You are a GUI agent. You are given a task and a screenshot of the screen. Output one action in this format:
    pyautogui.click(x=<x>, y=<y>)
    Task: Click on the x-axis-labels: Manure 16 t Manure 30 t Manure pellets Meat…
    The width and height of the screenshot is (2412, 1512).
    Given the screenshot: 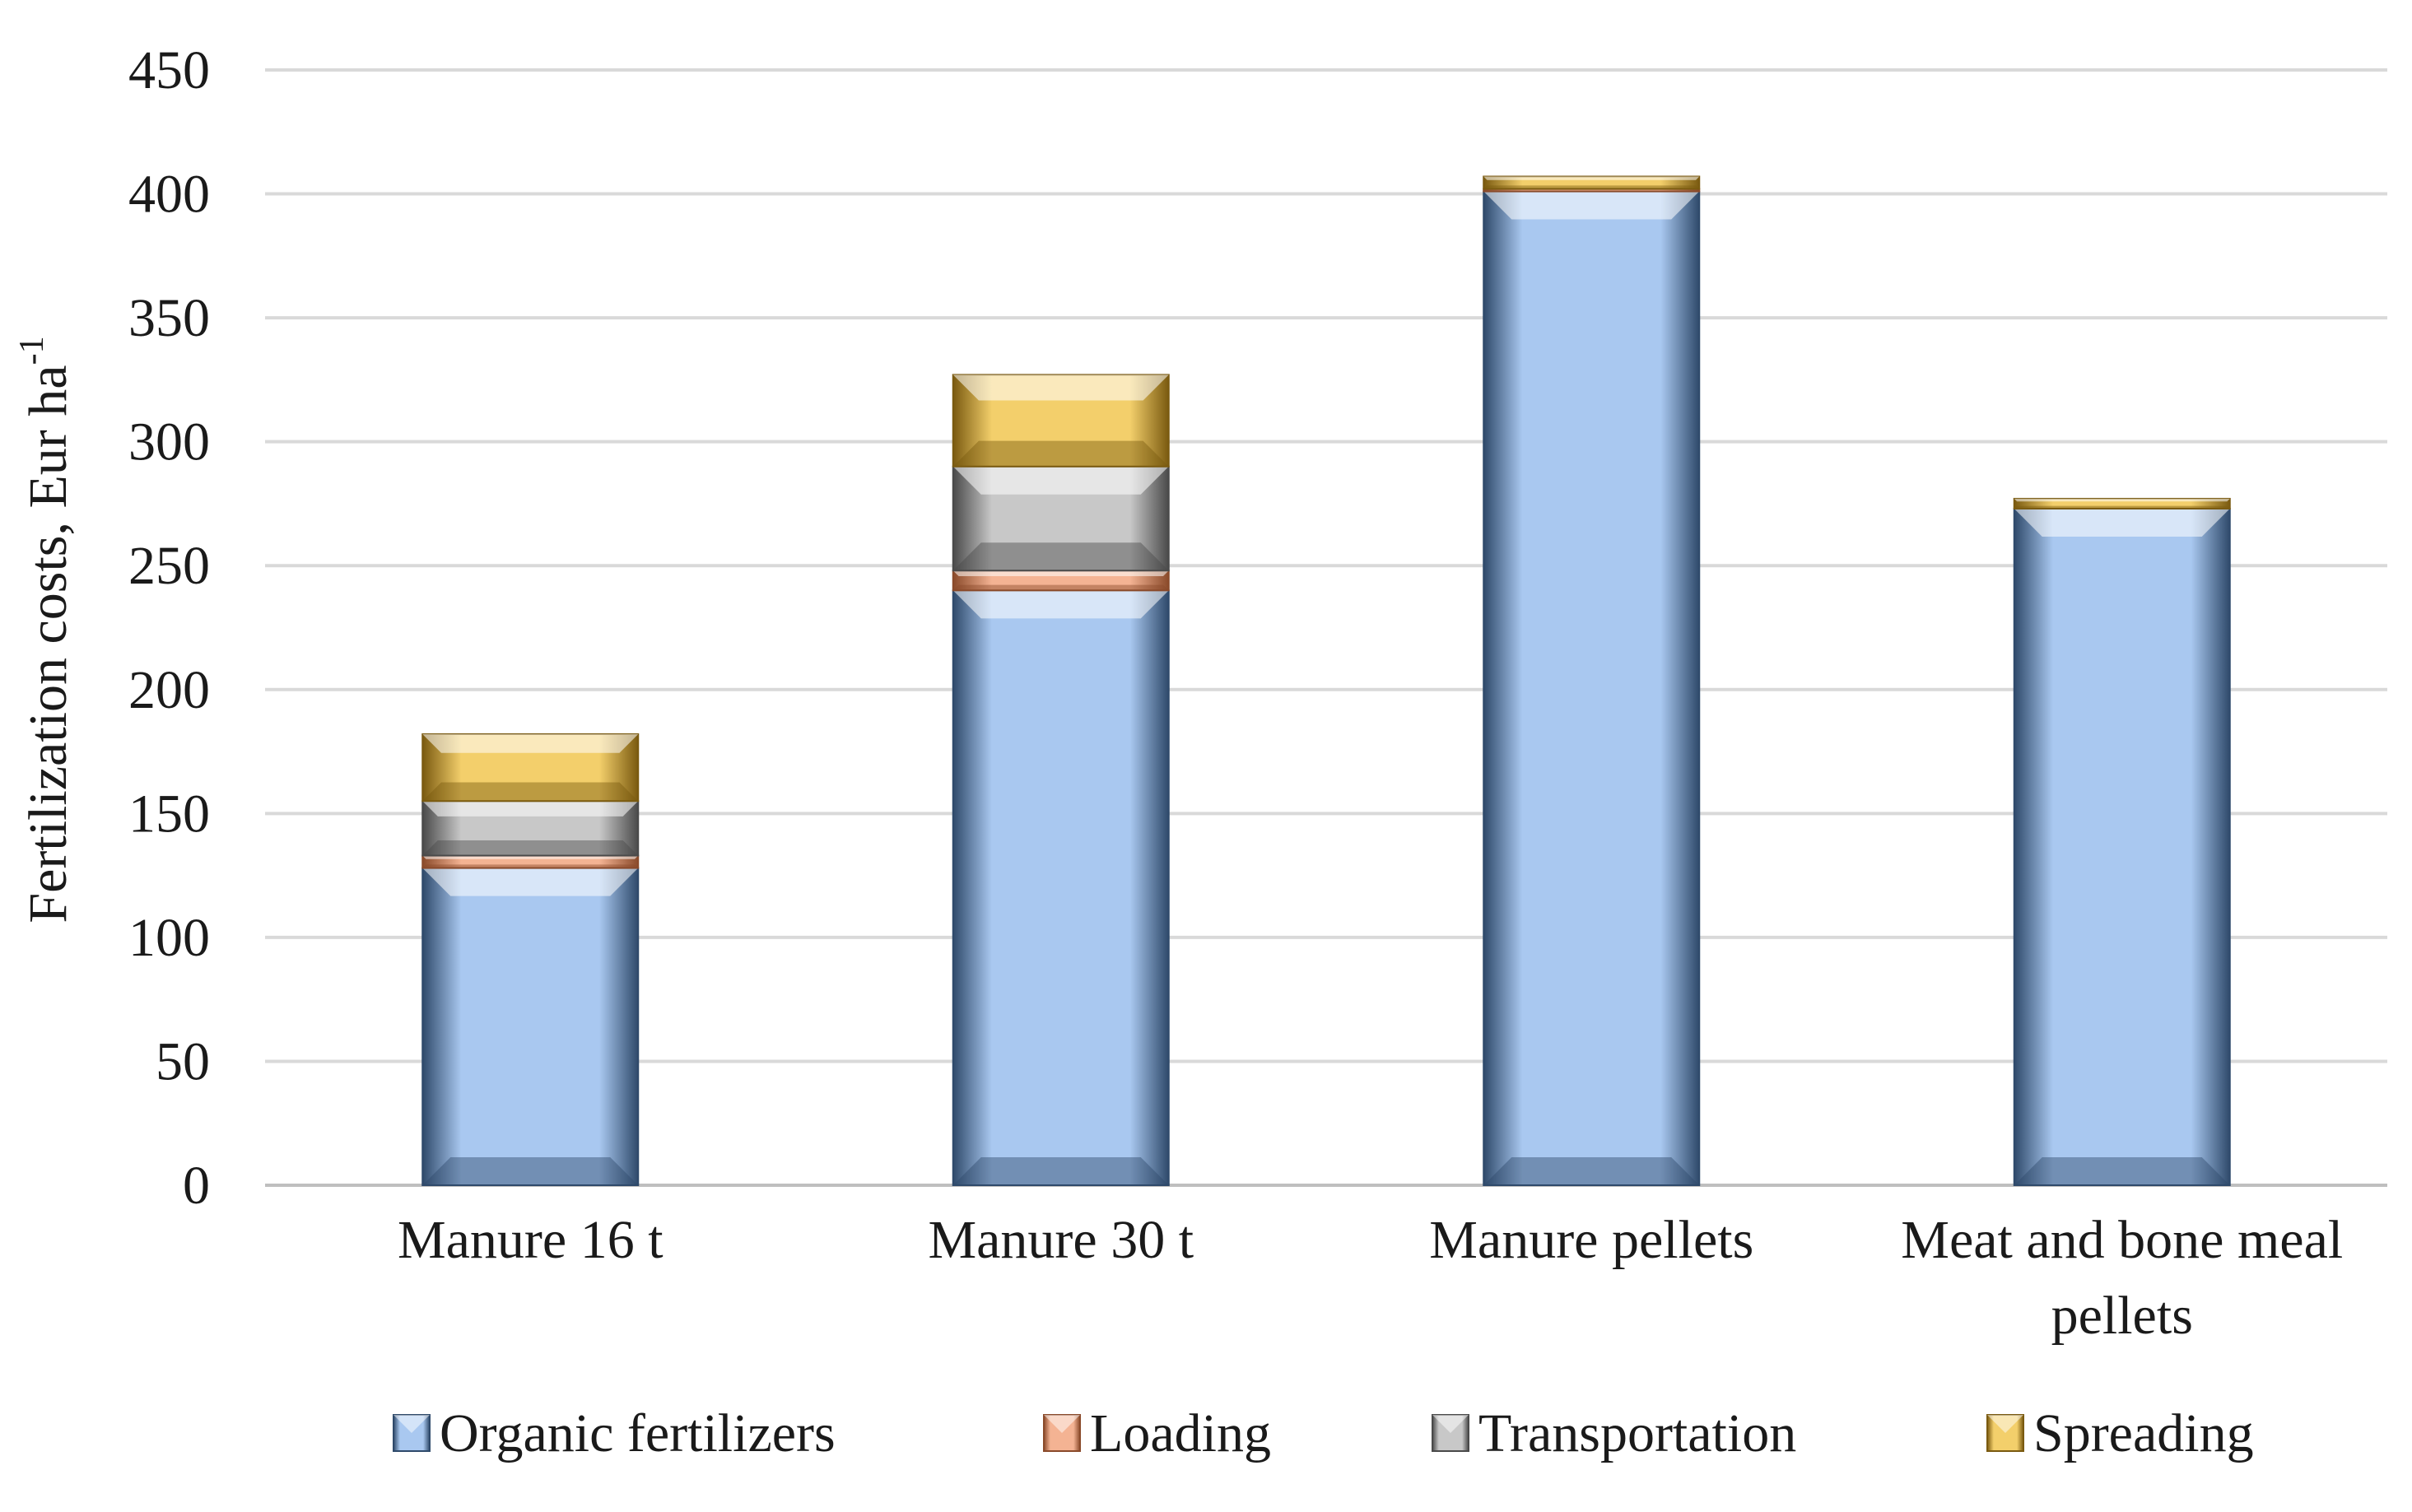 What is the action you would take?
    pyautogui.click(x=1370, y=1278)
    